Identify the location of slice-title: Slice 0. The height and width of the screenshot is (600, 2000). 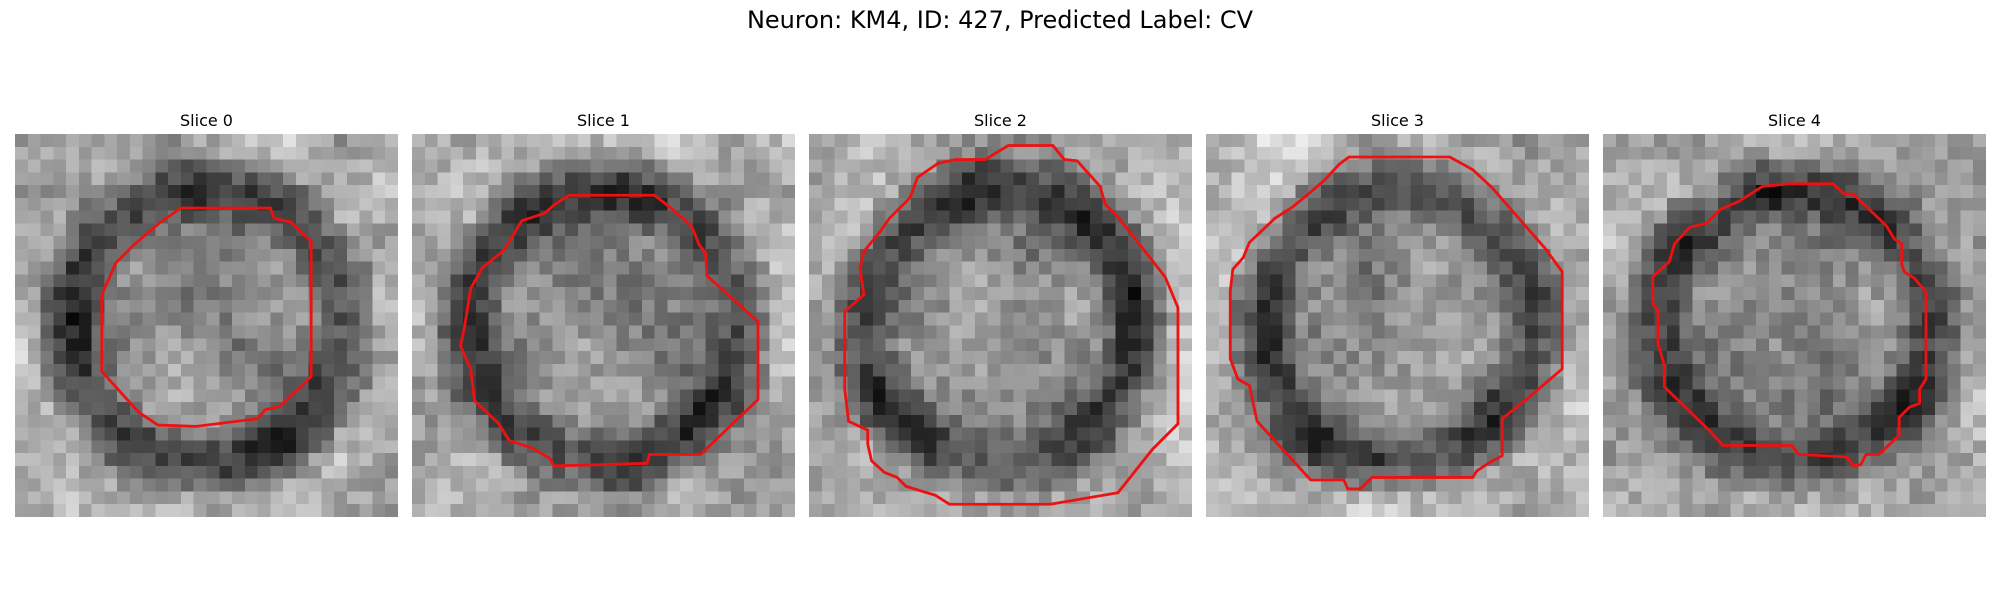
(206, 121).